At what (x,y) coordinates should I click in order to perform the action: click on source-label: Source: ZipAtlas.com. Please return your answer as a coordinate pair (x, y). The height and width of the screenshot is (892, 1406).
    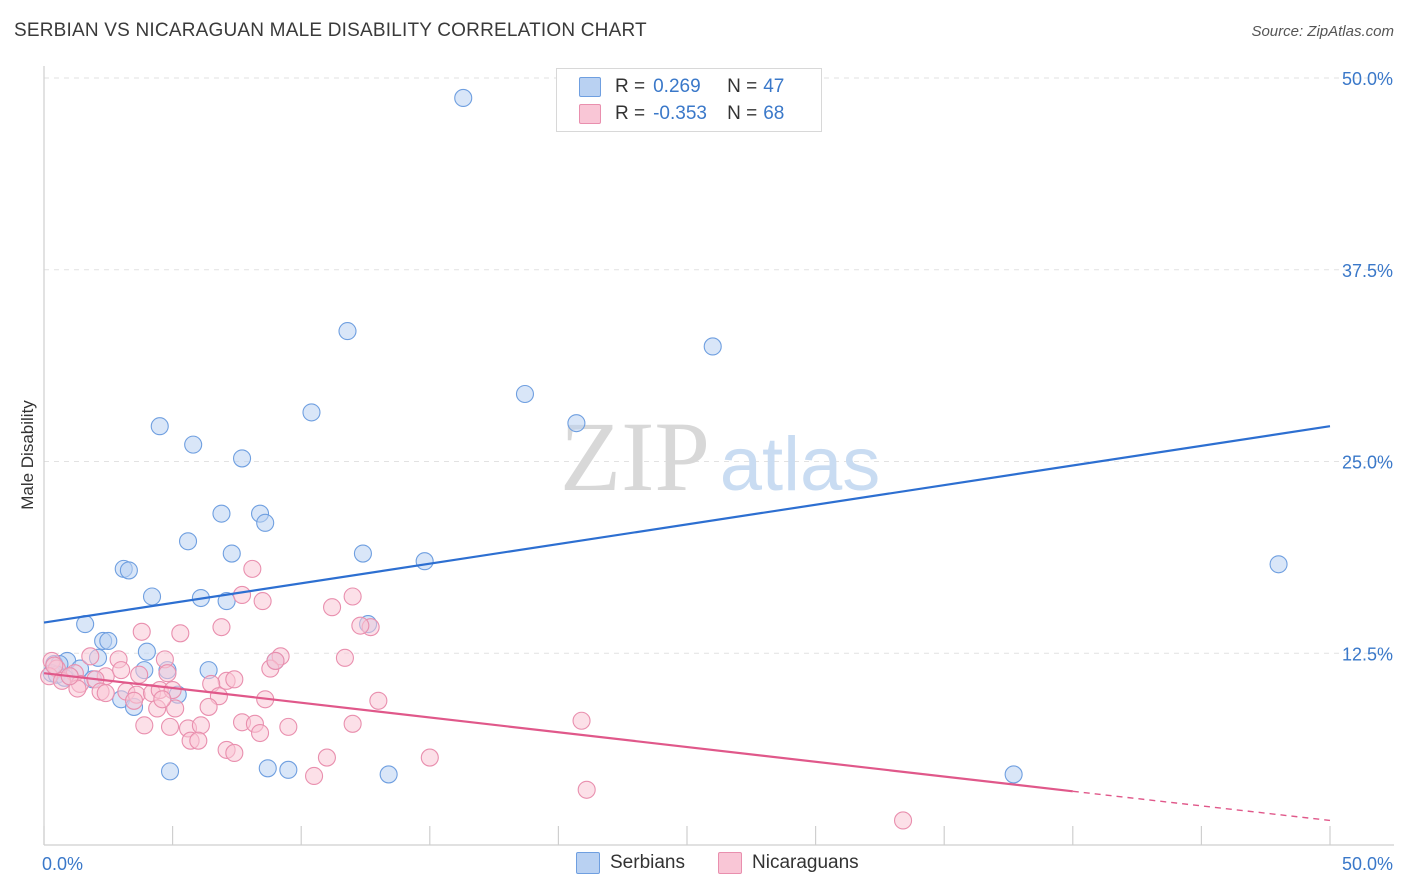
    Looking at the image, I should click on (1322, 31).